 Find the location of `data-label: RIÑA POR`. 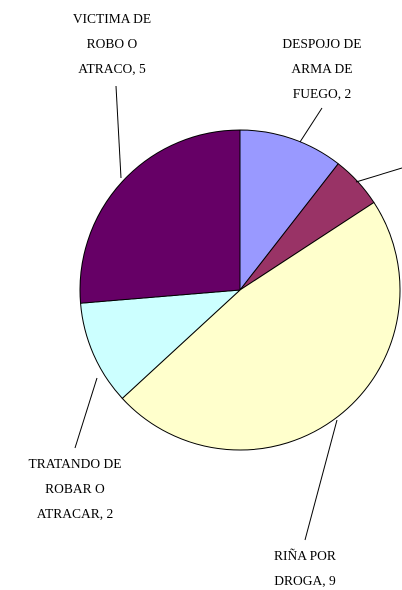

data-label: RIÑA POR is located at coordinates (305, 555).